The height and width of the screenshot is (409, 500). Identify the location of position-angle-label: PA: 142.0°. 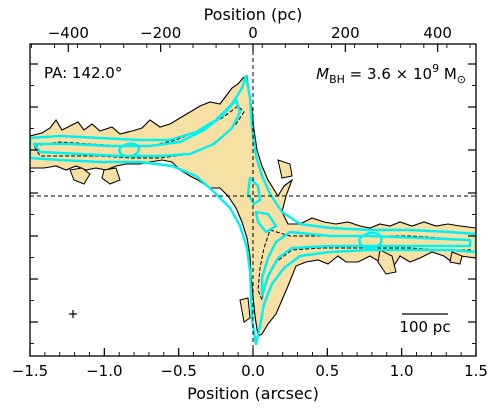
(83, 73).